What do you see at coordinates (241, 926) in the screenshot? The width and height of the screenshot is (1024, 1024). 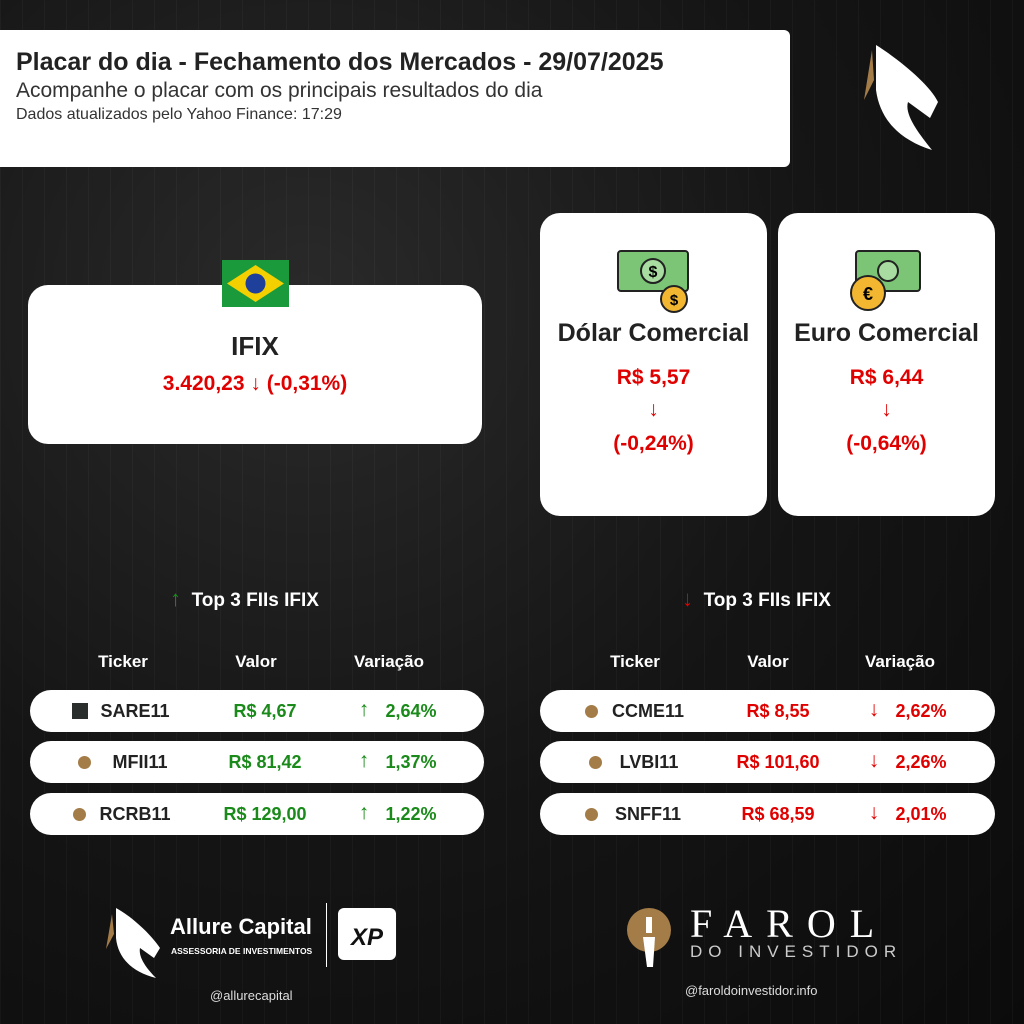 I see `allure-name: Allure Capital` at bounding box center [241, 926].